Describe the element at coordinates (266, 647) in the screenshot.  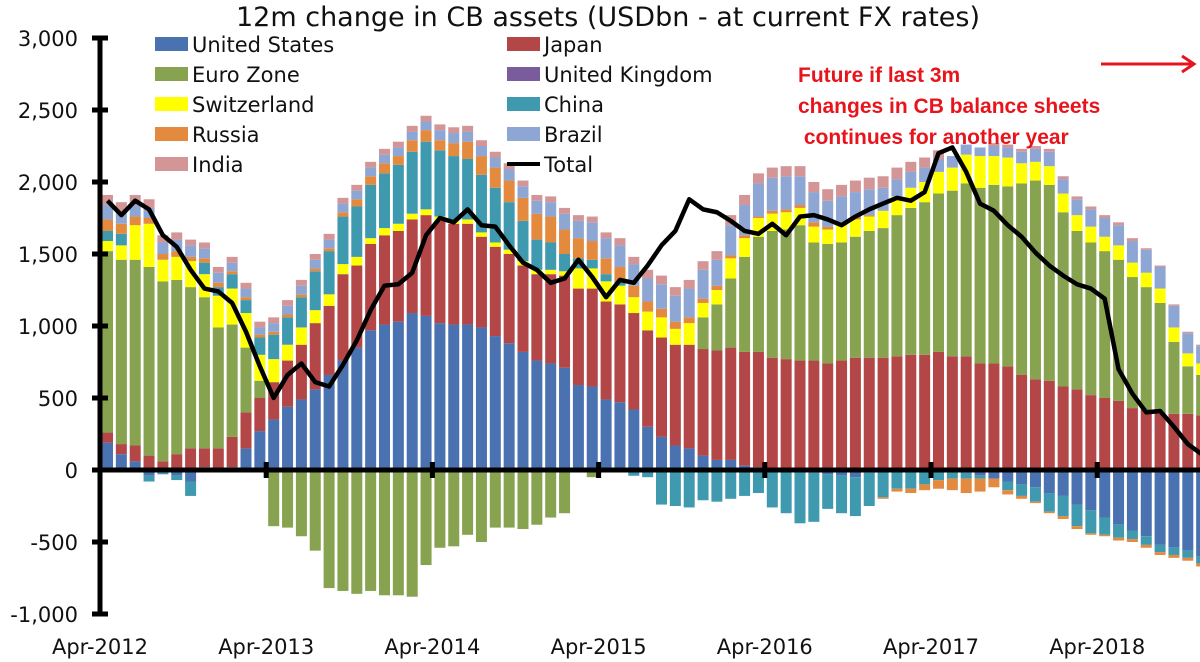
I see `x-tick-label: Apr-2013` at that location.